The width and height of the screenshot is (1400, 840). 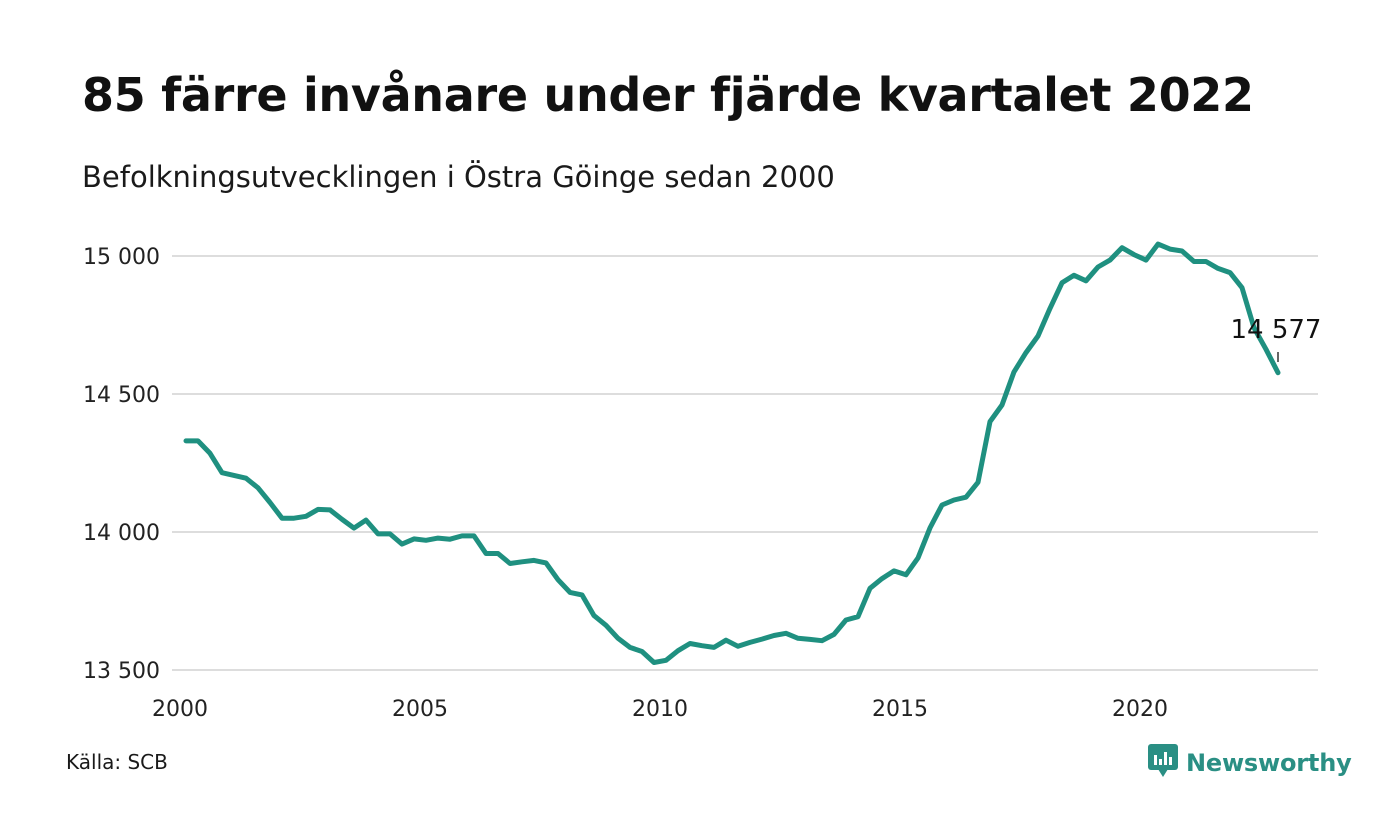 I want to click on x-tick-label: 2015, so click(x=900, y=709).